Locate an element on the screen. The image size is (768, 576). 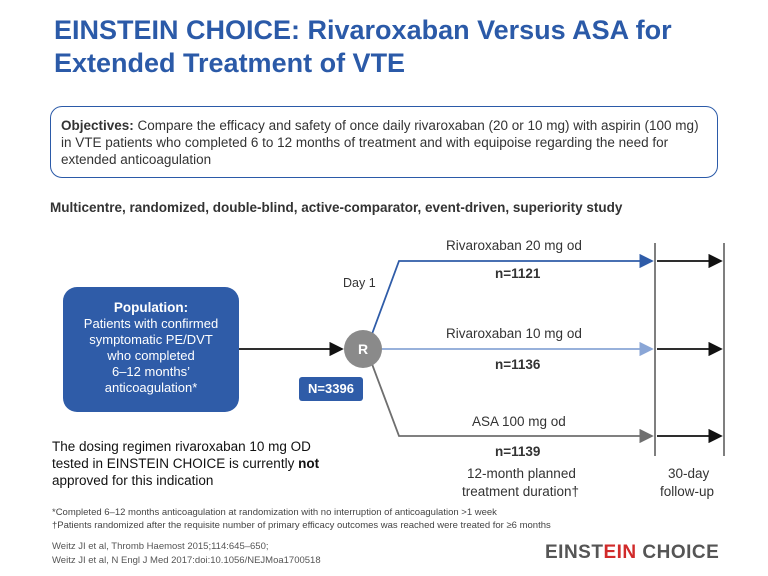
arm-1-line is located at coordinates (512, 294).